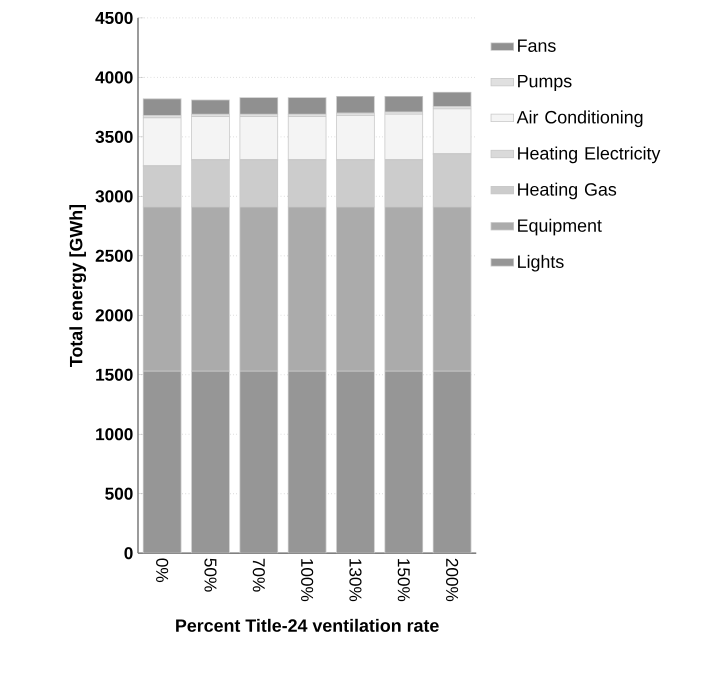  Describe the element at coordinates (452, 580) in the screenshot. I see `x-tick-label: 200%` at that location.